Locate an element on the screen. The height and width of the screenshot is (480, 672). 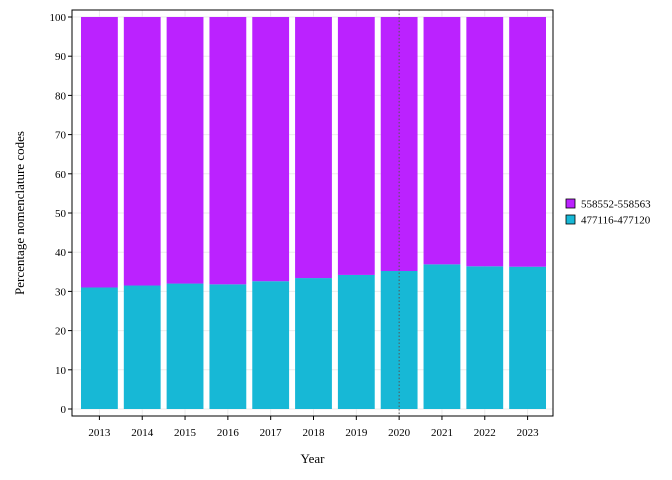
y-tick-label: 30 is located at coordinates (61, 292).